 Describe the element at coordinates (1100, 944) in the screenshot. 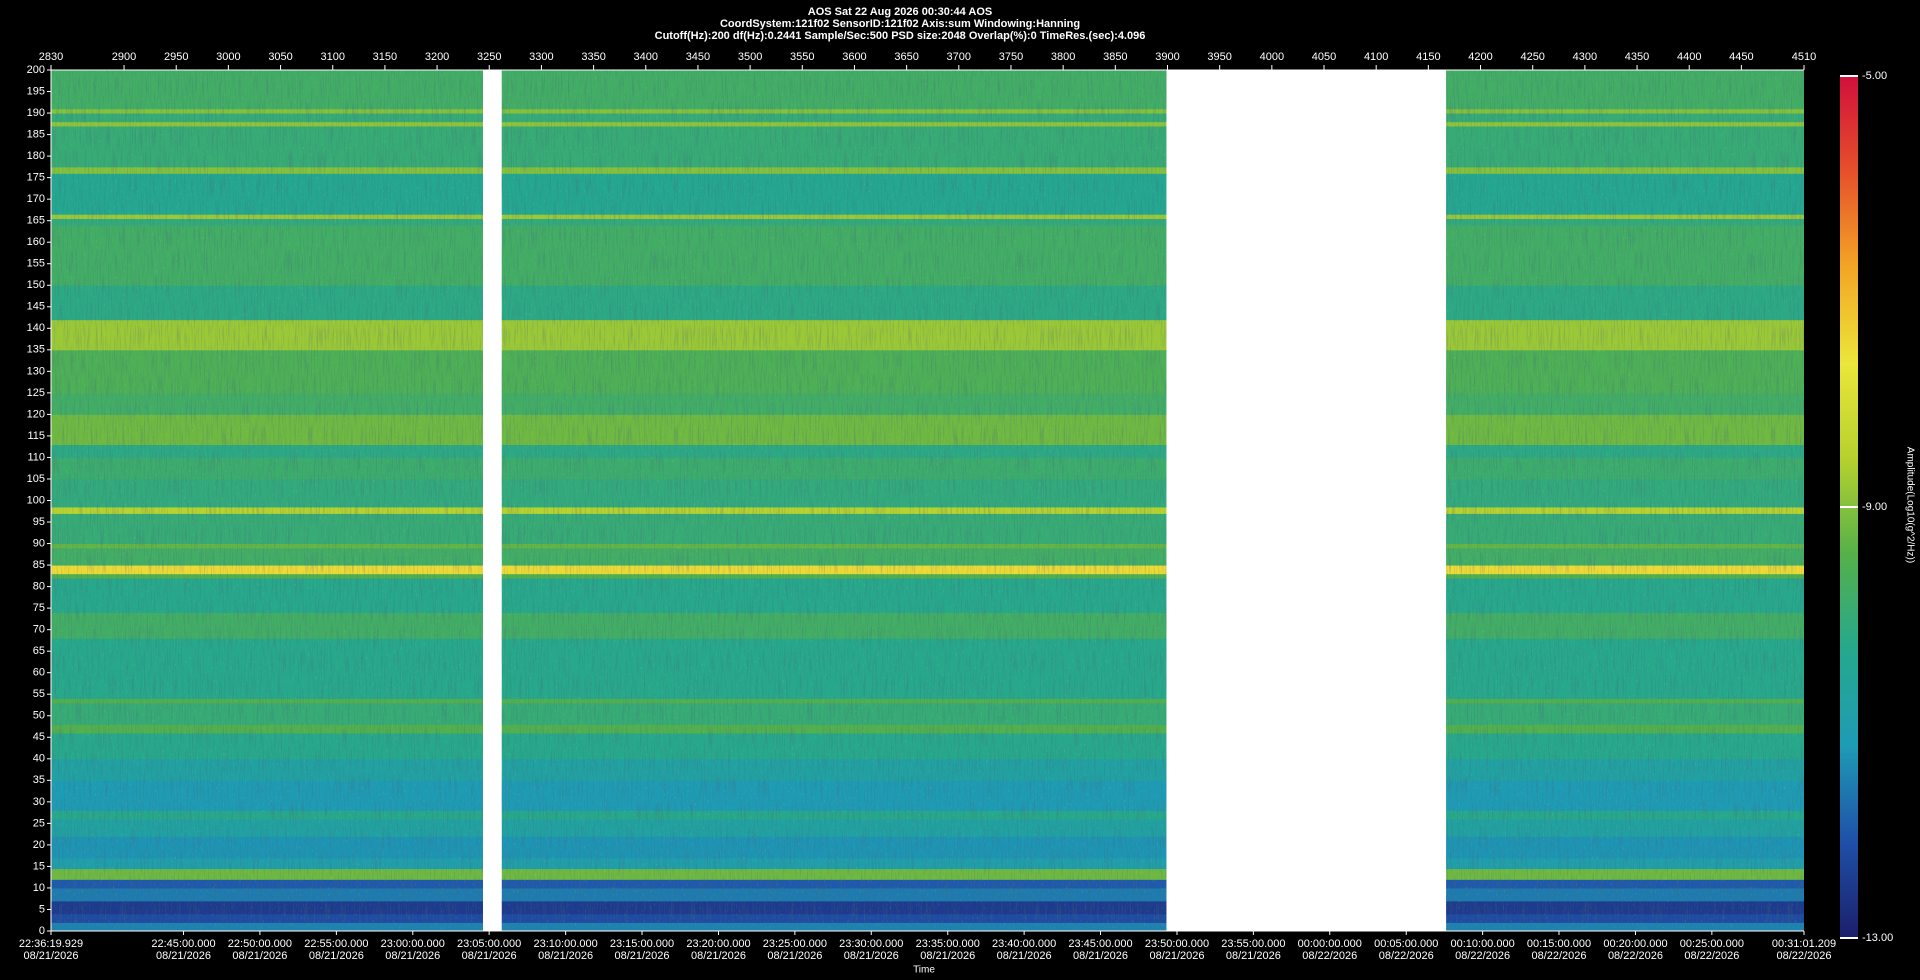

I see `time-tick-label: 23:45:00.000` at that location.